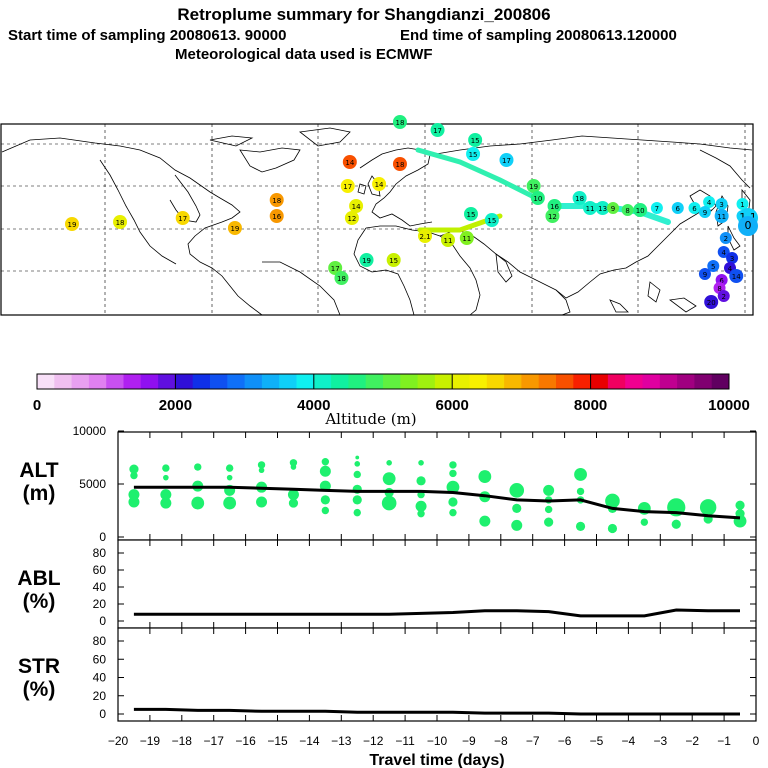 The image size is (768, 768). What do you see at coordinates (756, 741) in the screenshot?
I see `x-tick-label: 0` at bounding box center [756, 741].